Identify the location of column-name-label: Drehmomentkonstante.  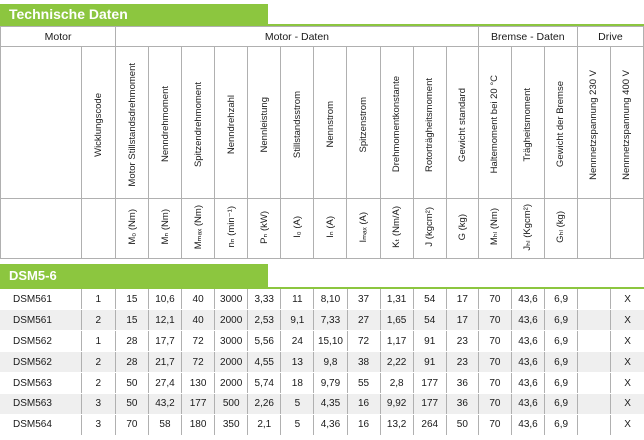
(397, 124).